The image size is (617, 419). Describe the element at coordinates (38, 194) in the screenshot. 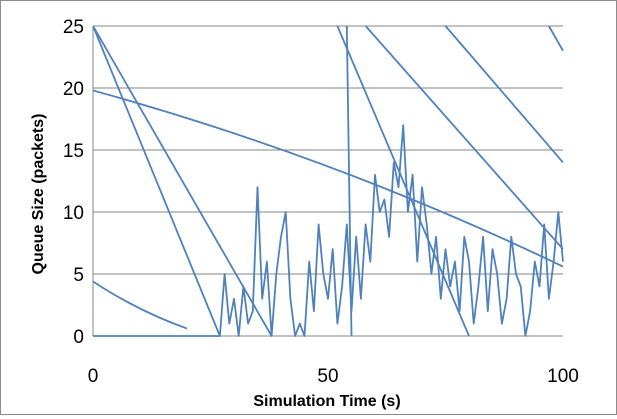

I see `y-axis-label: Queue Size (packets)` at that location.